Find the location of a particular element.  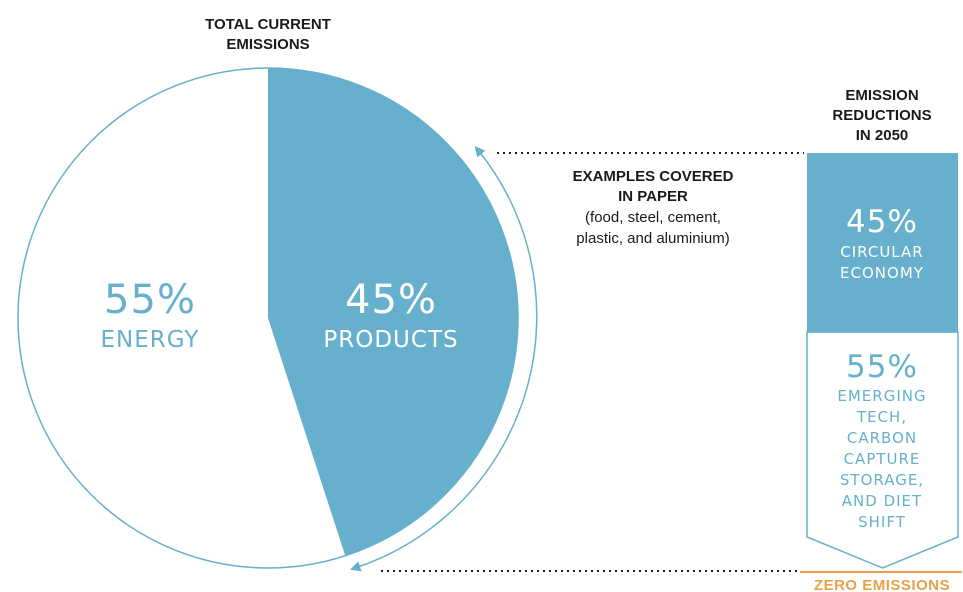

examples-line2: IN PAPER is located at coordinates (653, 196).